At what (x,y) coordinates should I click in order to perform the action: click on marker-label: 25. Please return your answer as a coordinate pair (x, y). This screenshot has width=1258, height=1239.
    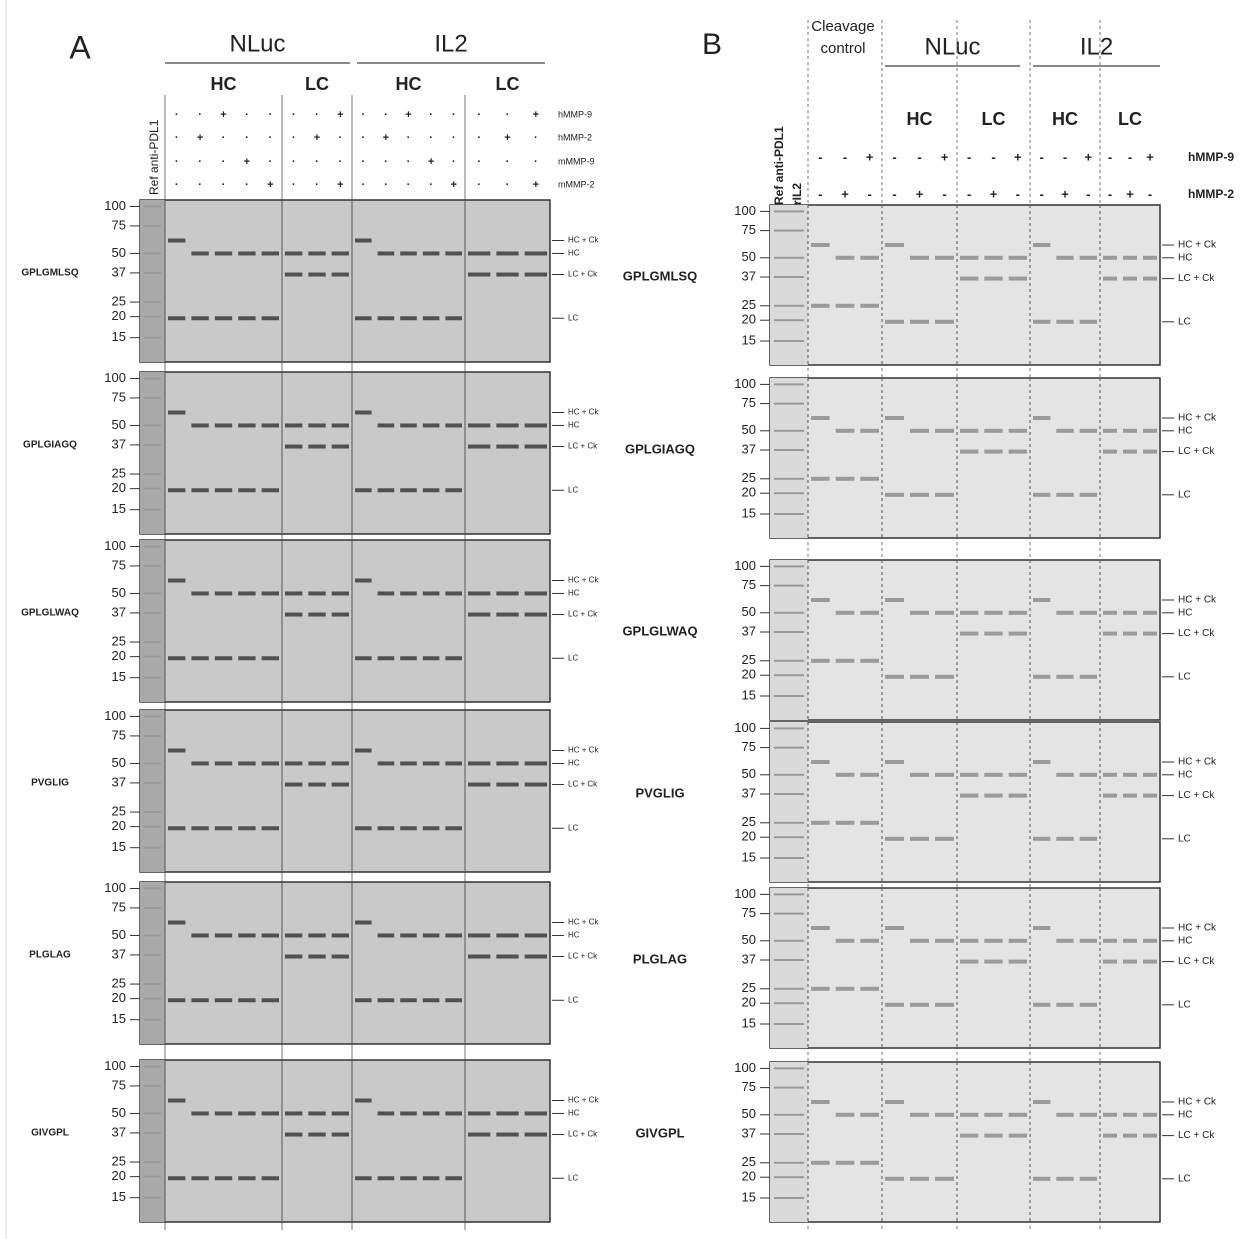
    Looking at the image, I should click on (749, 477).